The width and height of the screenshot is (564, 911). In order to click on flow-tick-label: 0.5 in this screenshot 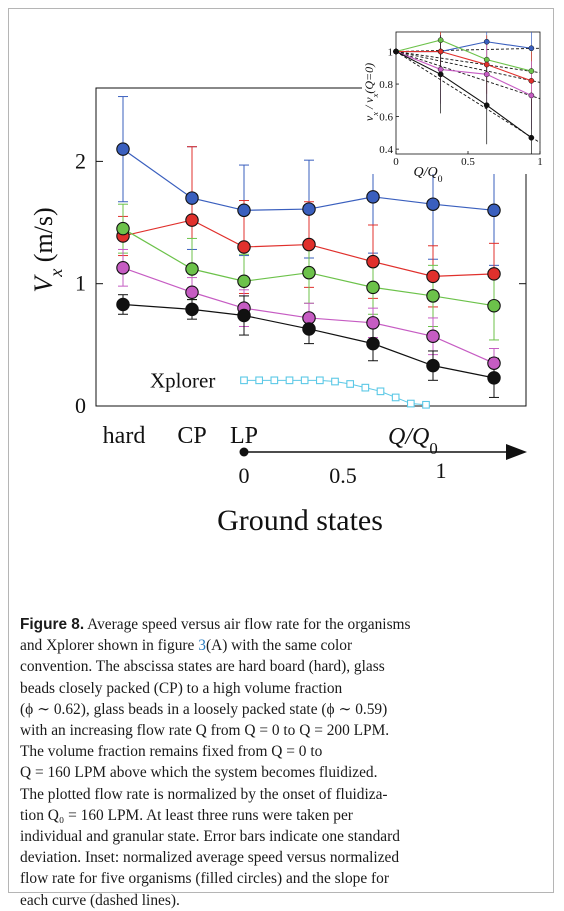, I will do `click(343, 475)`.